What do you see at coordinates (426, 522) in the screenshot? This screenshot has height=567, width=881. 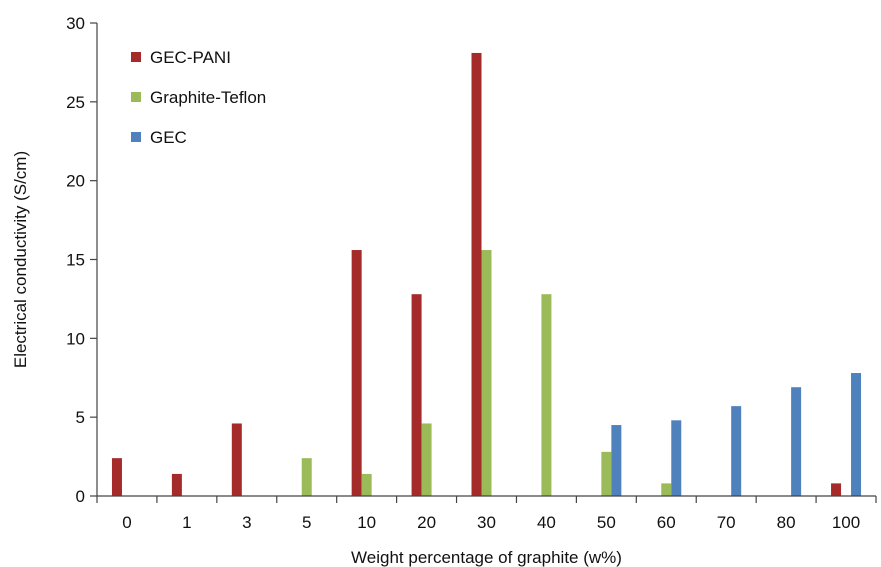 I see `x-tick-label: 20` at bounding box center [426, 522].